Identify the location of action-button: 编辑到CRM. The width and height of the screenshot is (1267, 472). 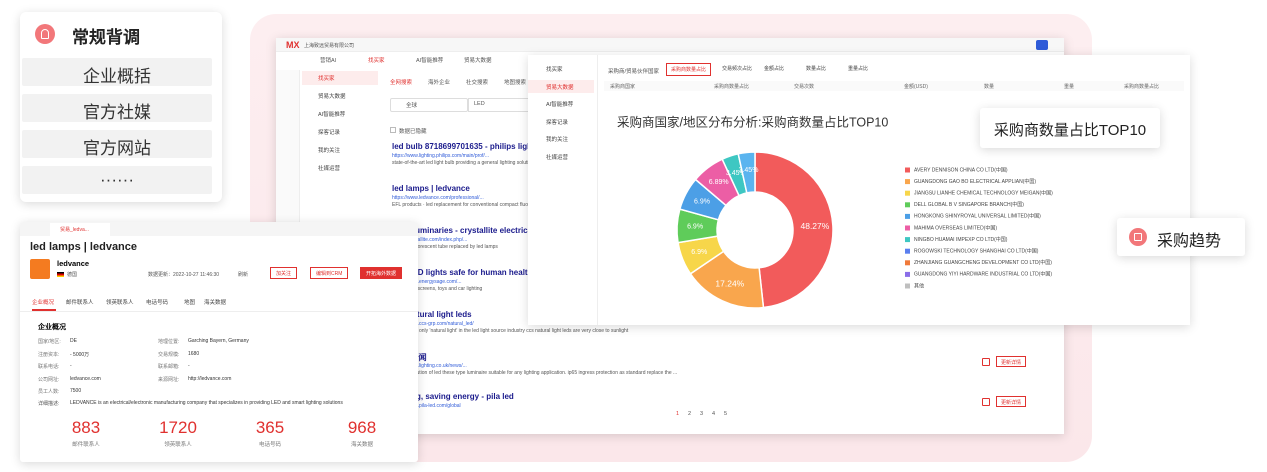
(329, 273).